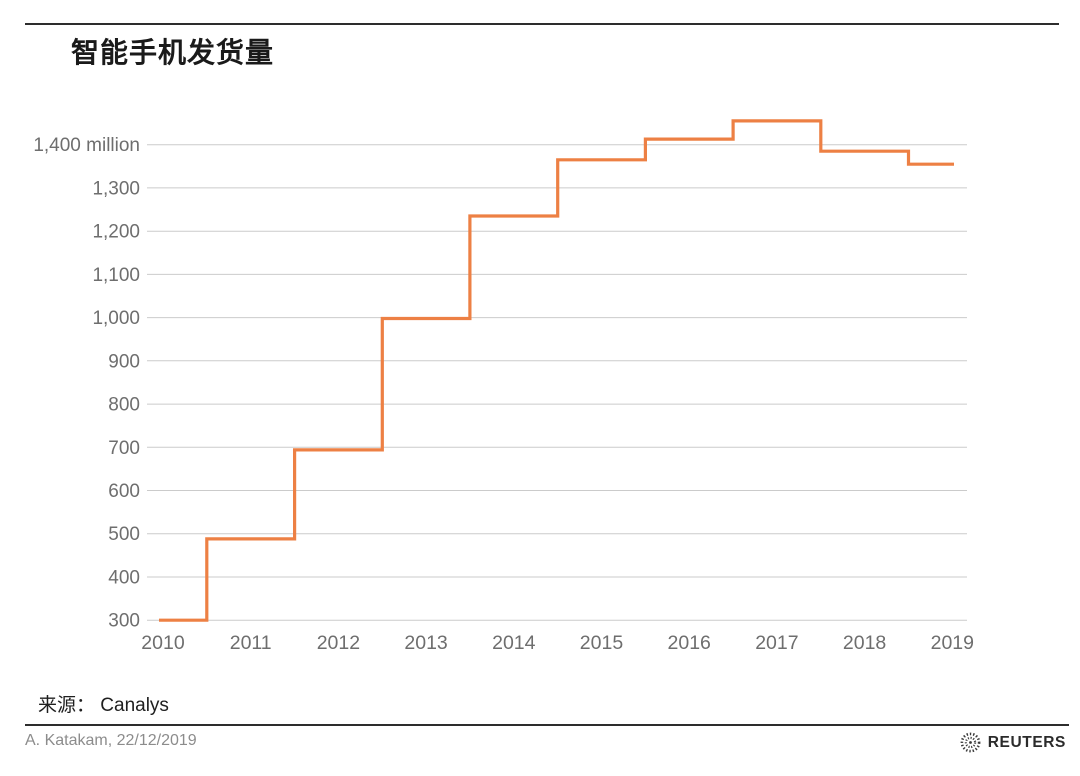 Image resolution: width=1080 pixels, height=776 pixels. What do you see at coordinates (124, 491) in the screenshot?
I see `y-tick-label: 600` at bounding box center [124, 491].